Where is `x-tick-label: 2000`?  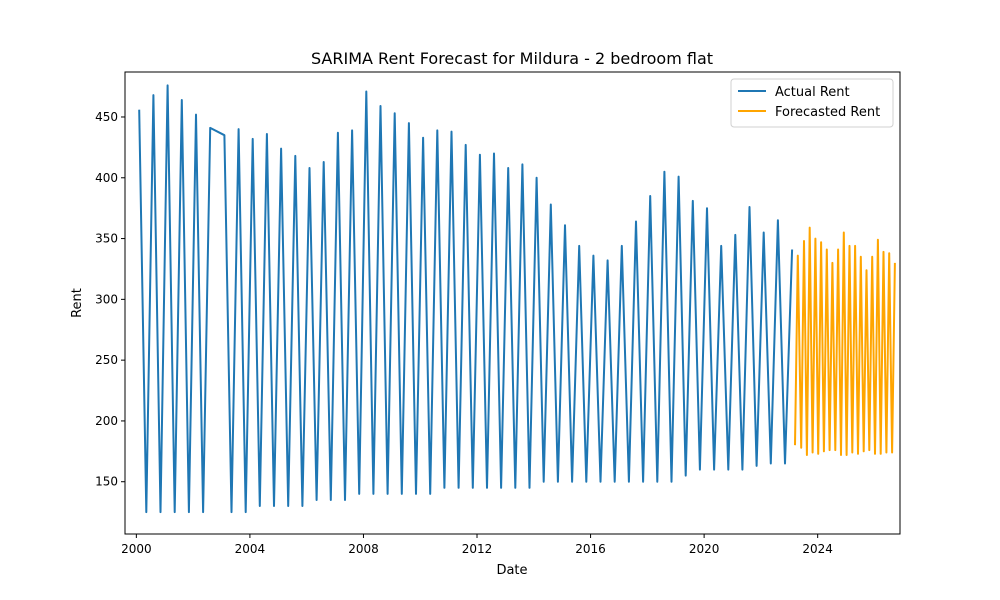
x-tick-label: 2000 is located at coordinates (136, 549).